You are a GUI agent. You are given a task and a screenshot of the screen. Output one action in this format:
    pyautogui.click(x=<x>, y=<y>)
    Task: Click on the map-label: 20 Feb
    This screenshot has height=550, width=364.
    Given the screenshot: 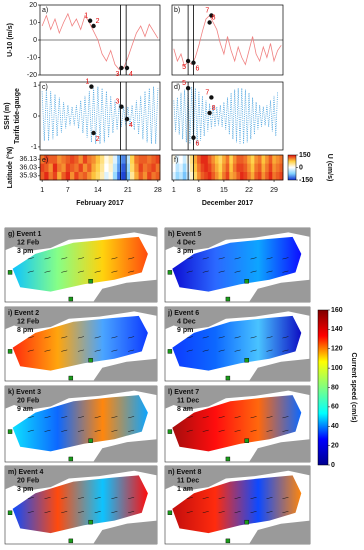 What is the action you would take?
    pyautogui.click(x=28, y=400)
    